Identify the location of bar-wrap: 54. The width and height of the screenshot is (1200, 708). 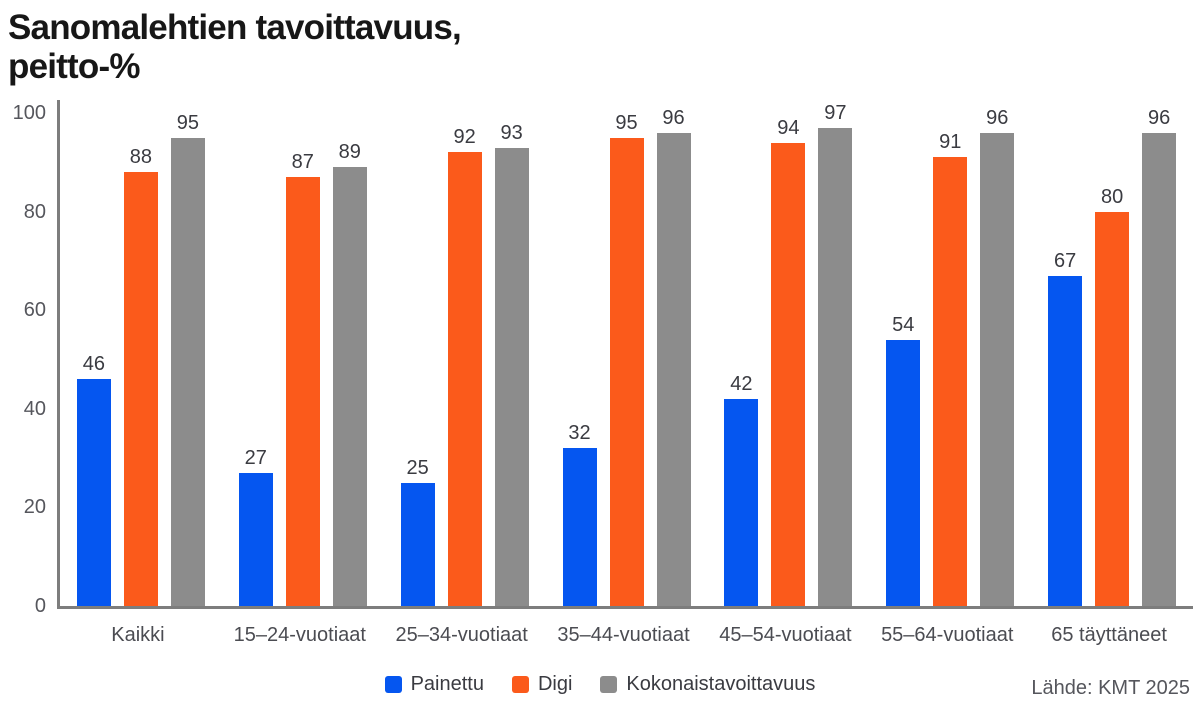
(903, 459).